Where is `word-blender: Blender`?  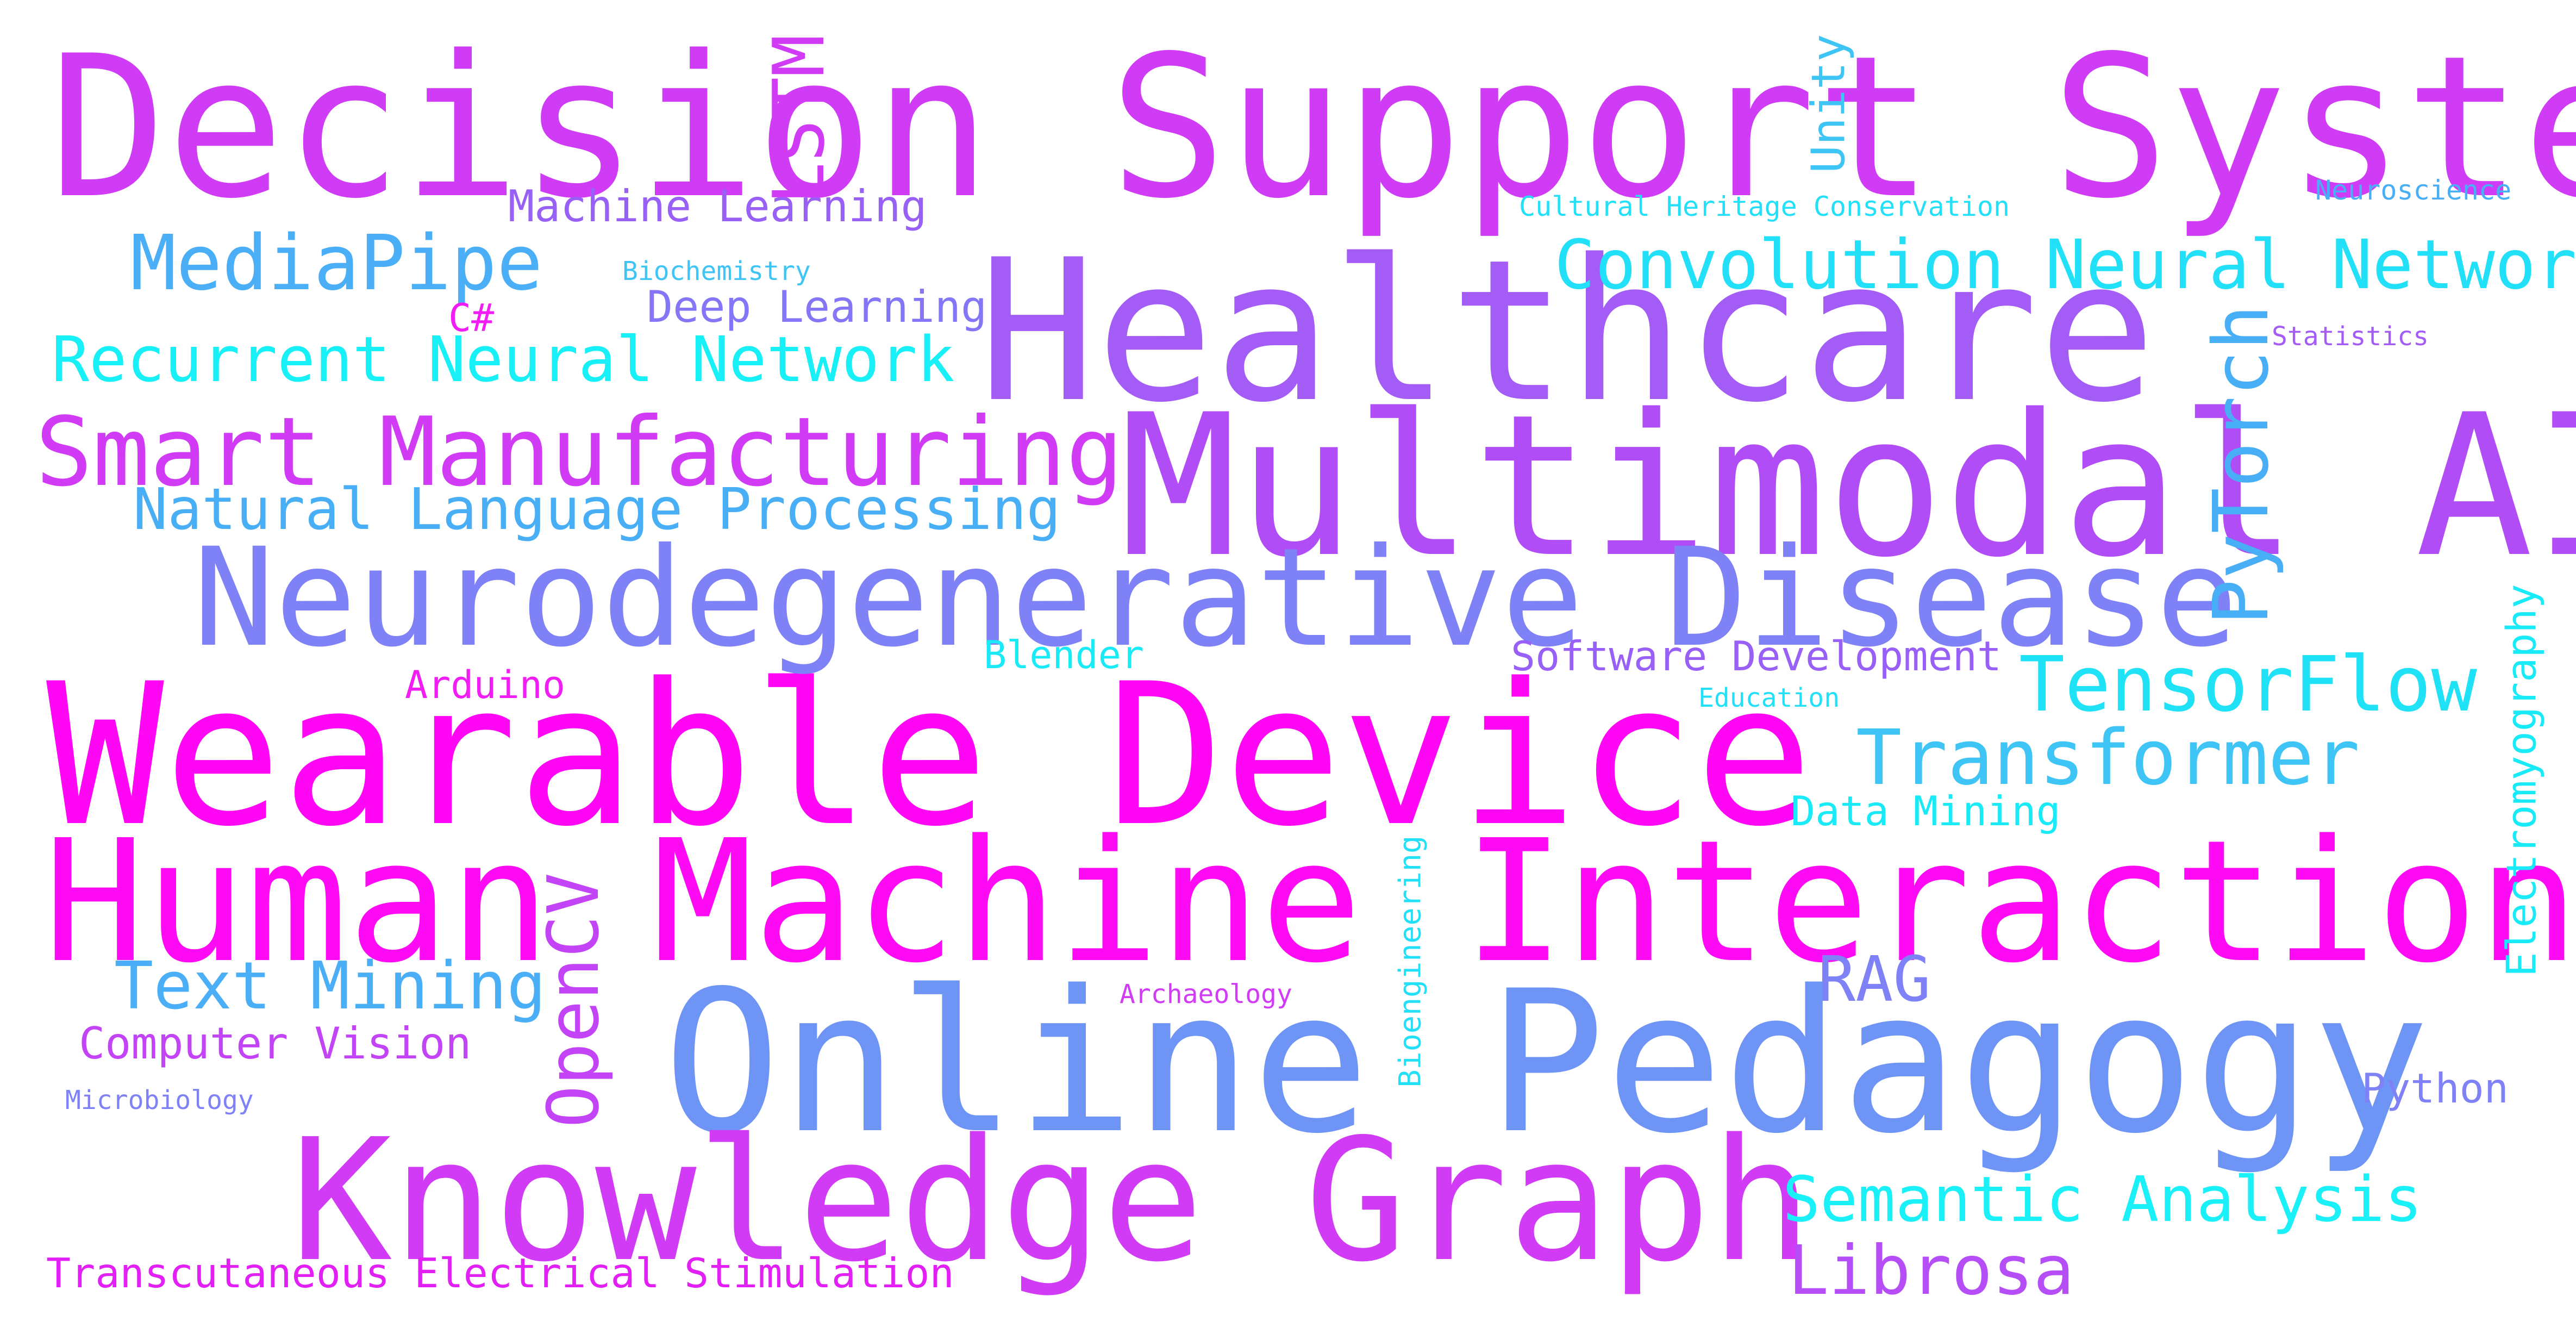 word-blender: Blender is located at coordinates (1064, 655).